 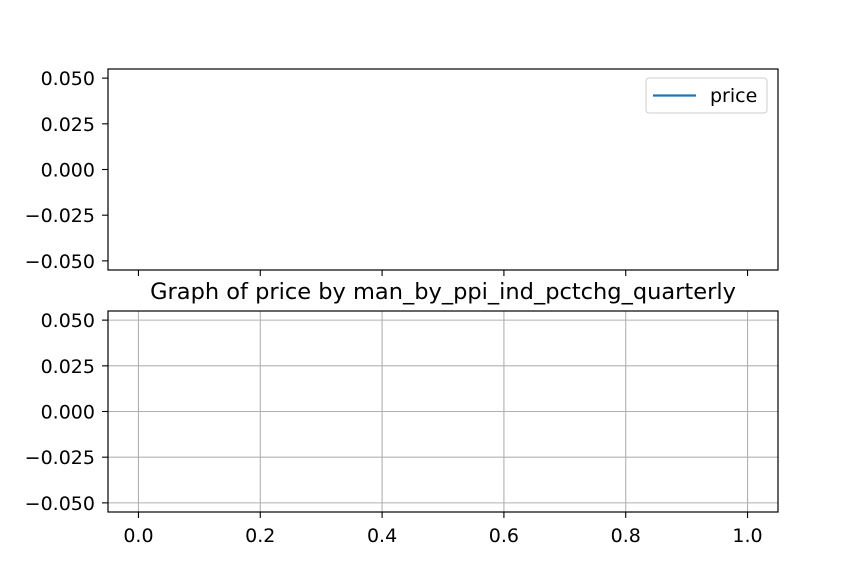 What do you see at coordinates (260, 536) in the screenshot?
I see `bottom-x-tick-label-1: 0.2` at bounding box center [260, 536].